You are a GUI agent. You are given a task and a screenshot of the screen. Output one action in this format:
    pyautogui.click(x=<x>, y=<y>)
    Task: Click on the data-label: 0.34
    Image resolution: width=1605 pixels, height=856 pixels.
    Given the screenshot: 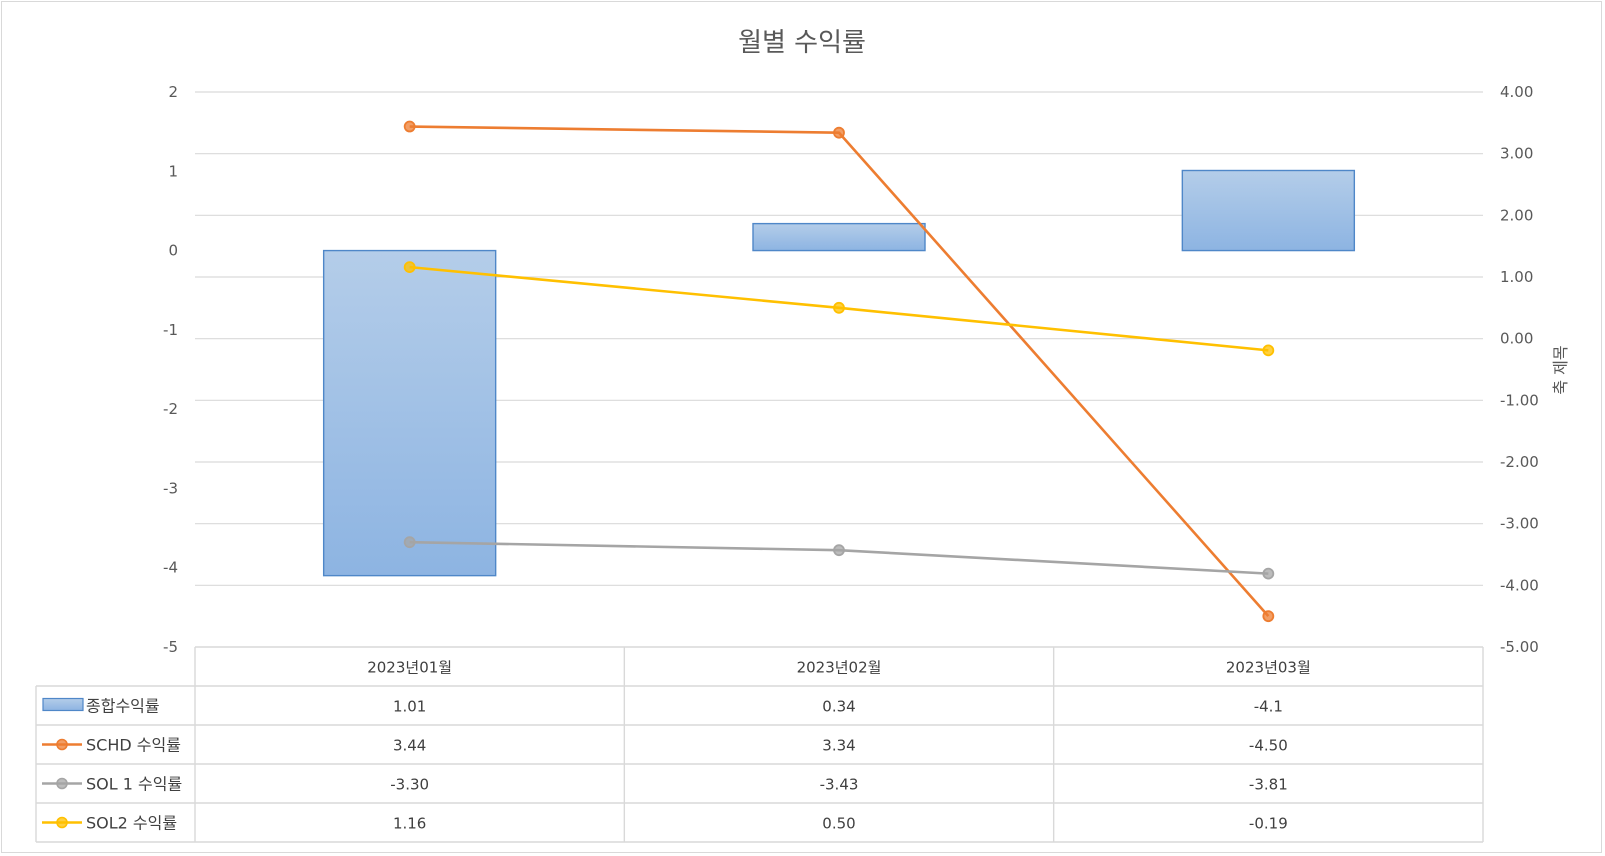 What is the action you would take?
    pyautogui.click(x=838, y=707)
    